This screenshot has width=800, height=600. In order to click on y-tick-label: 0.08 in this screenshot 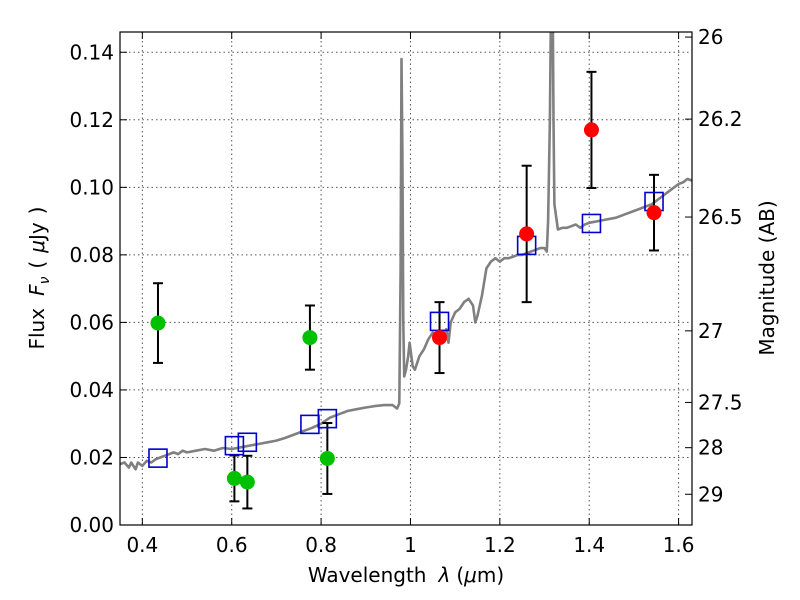, I will do `click(91, 255)`.